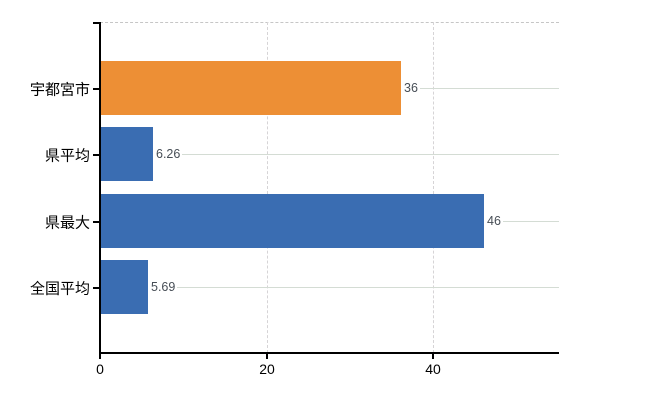 Image resolution: width=650 pixels, height=400 pixels. I want to click on value-label: 46, so click(493, 222).